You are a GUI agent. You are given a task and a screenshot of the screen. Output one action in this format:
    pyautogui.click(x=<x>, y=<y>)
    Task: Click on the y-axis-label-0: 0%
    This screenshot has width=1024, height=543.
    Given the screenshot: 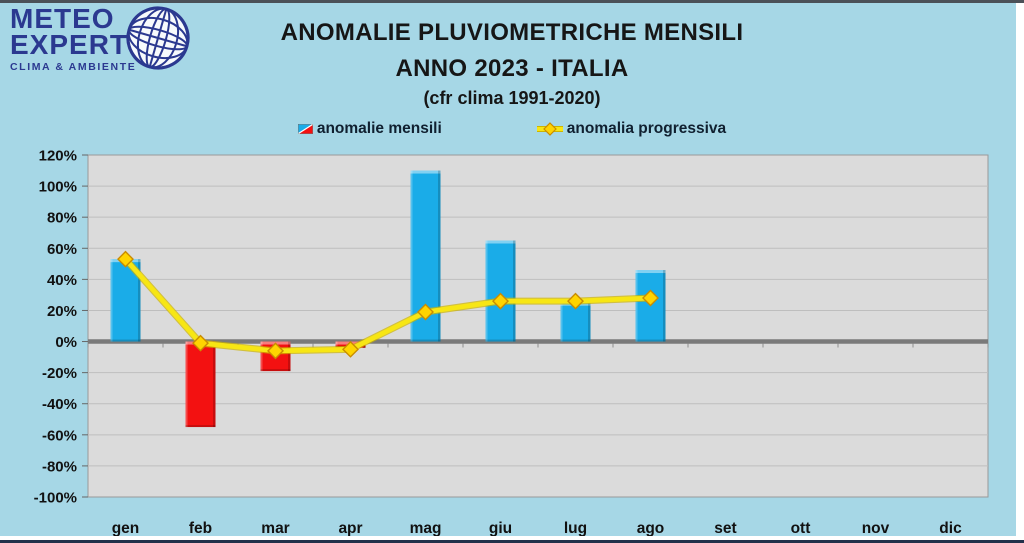 What is the action you would take?
    pyautogui.click(x=66, y=342)
    